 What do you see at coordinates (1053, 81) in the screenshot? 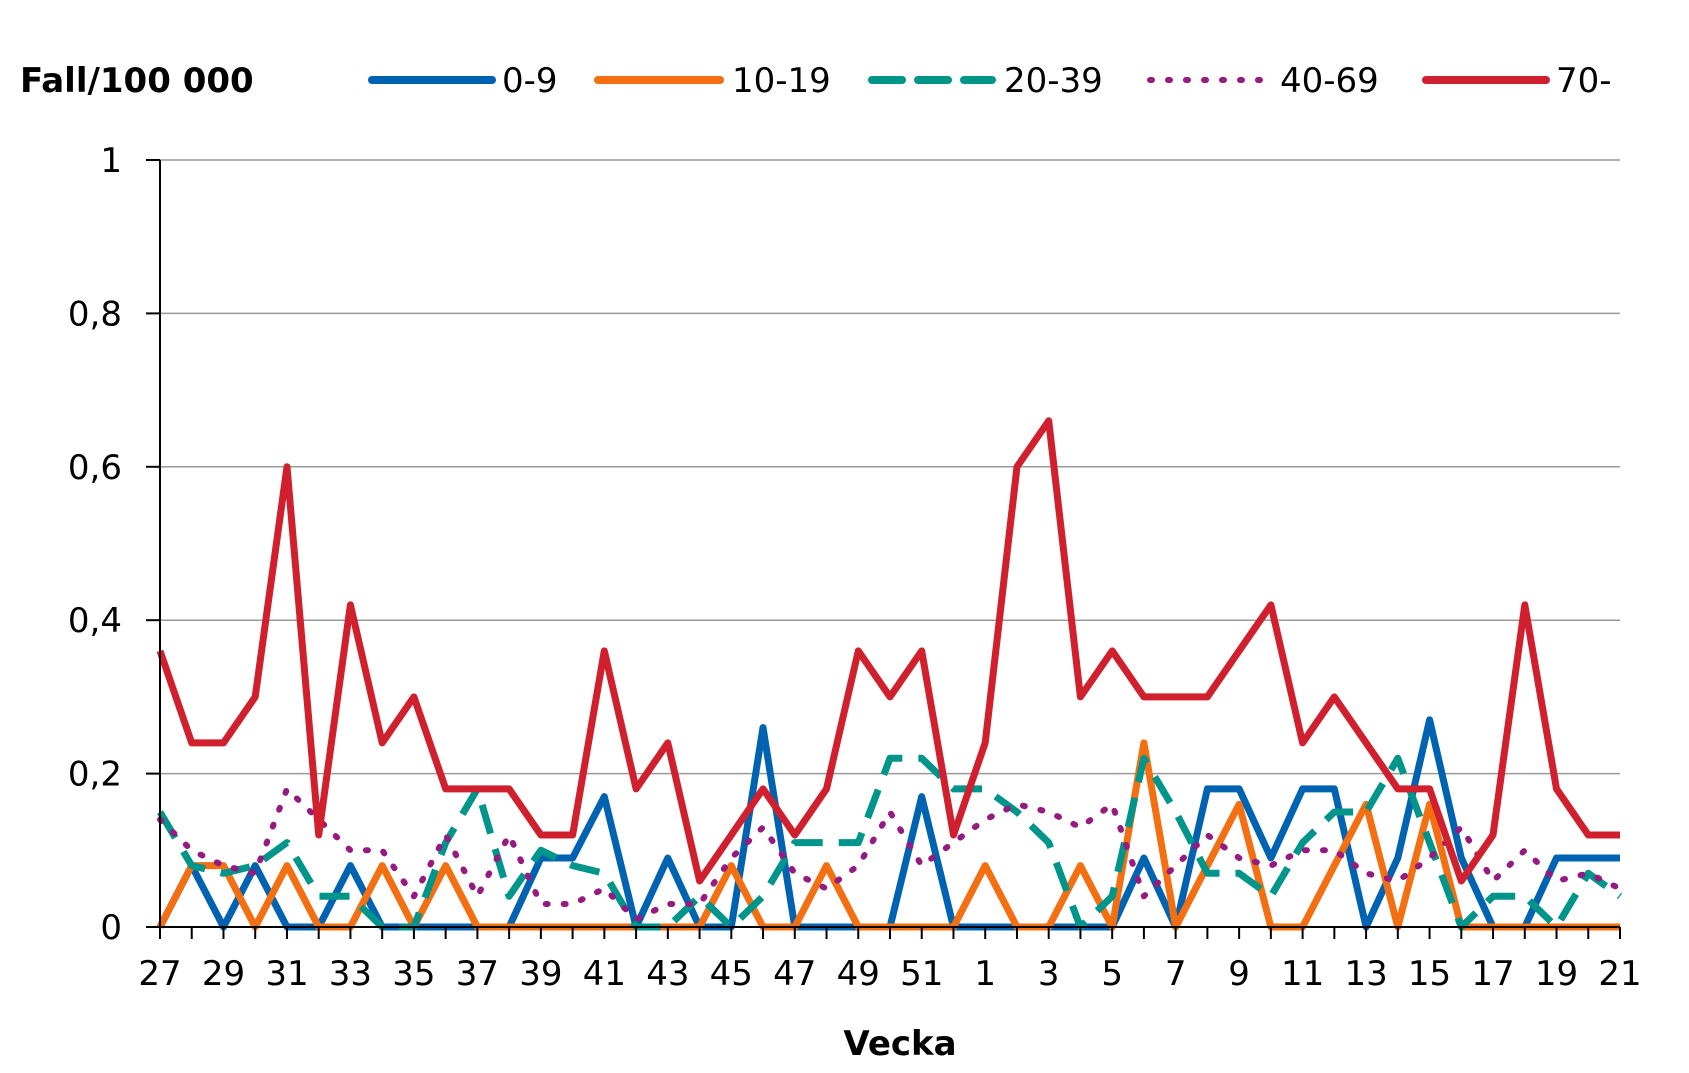
I see `legend-label: 20-39` at bounding box center [1053, 81].